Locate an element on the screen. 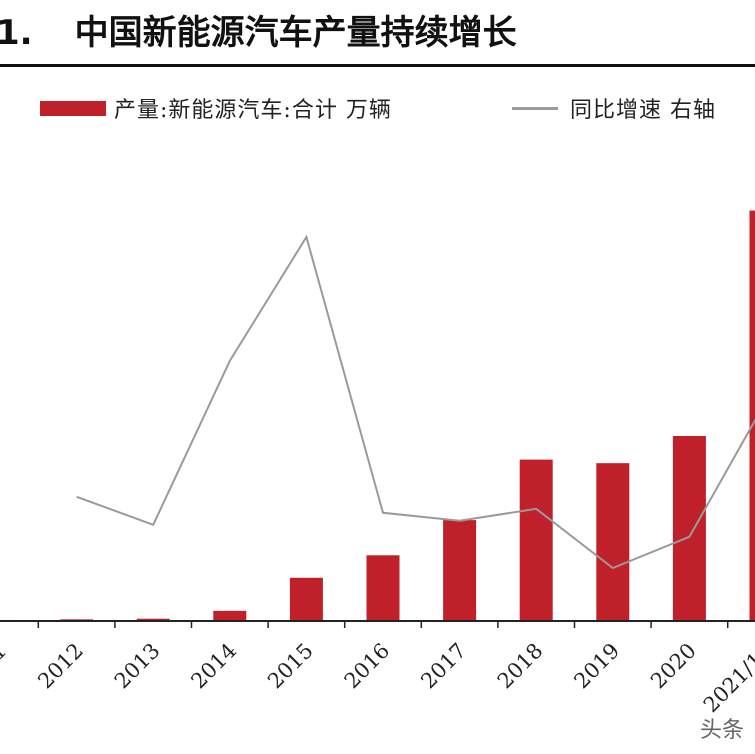 The width and height of the screenshot is (755, 754). x-tick-label: 2011 is located at coordinates (5, 665).